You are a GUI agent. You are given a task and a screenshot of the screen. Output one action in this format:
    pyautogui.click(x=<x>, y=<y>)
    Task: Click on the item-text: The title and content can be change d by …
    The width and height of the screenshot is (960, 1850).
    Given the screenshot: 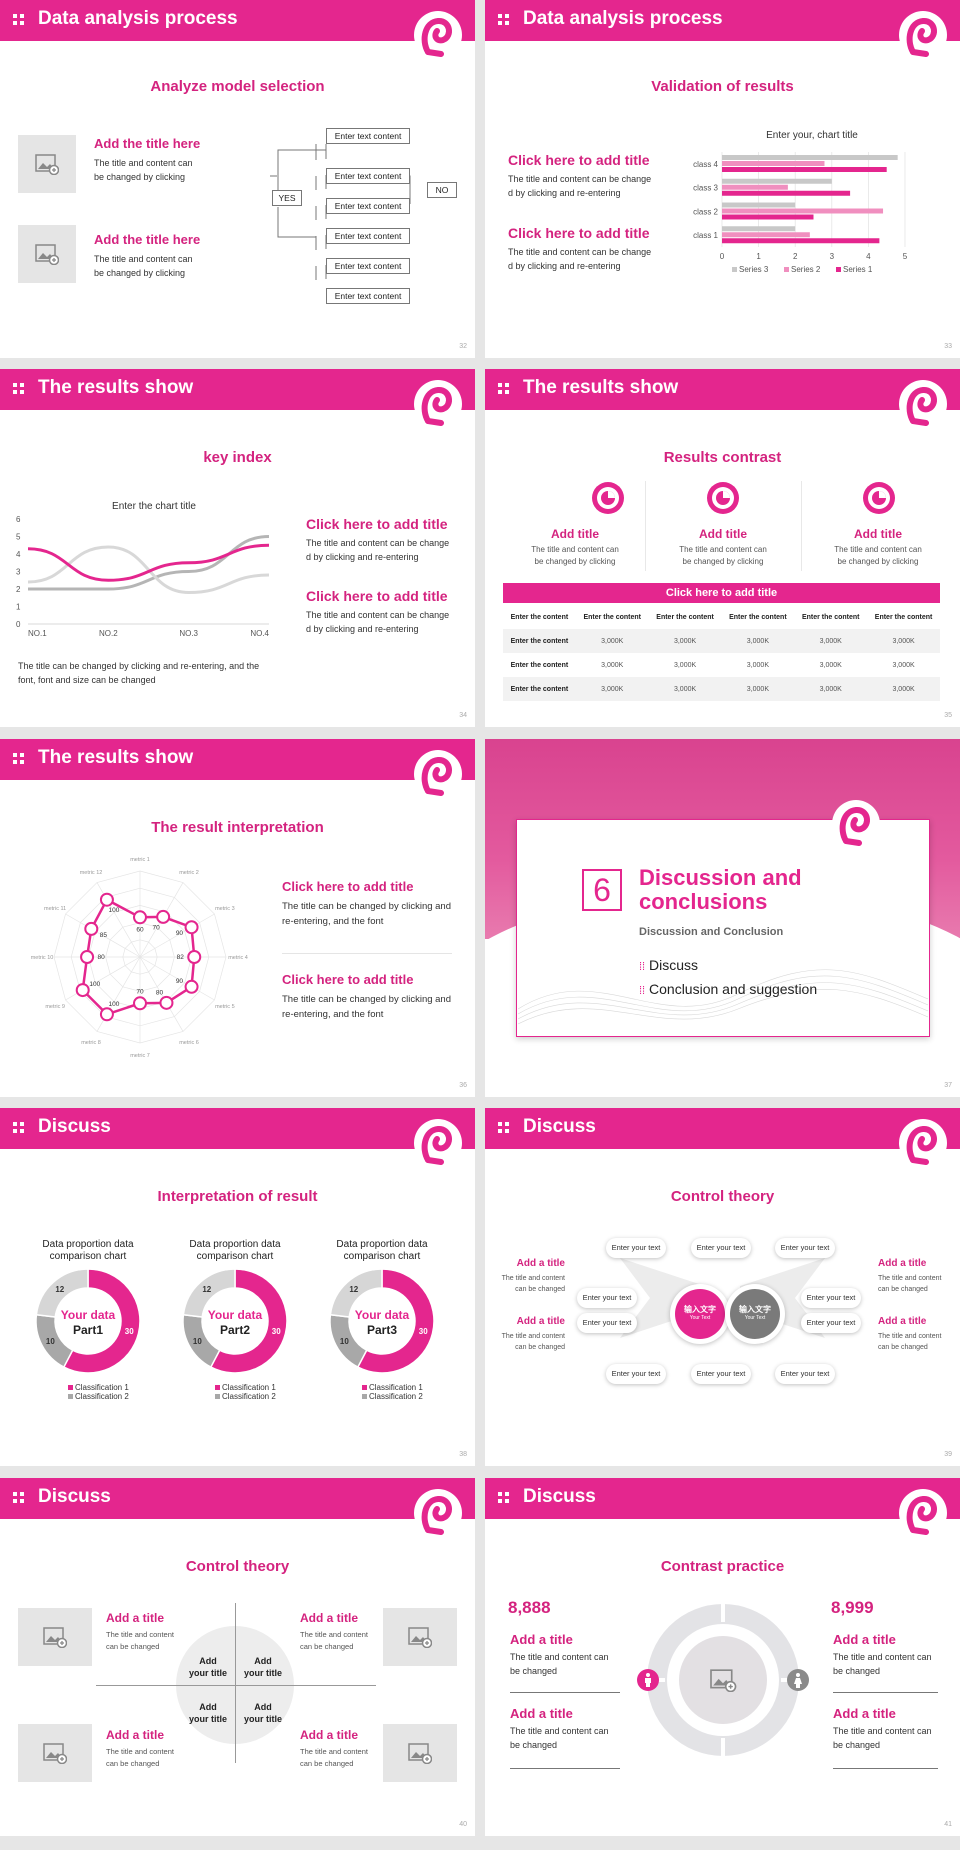 What is the action you would take?
    pyautogui.click(x=580, y=259)
    